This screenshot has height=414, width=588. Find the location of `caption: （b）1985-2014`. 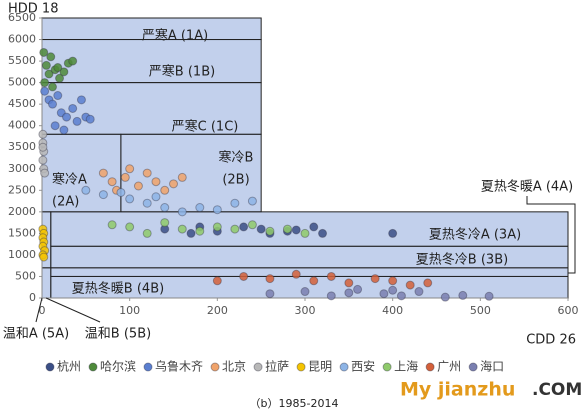

caption: （b）1985-2014 is located at coordinates (294, 403).